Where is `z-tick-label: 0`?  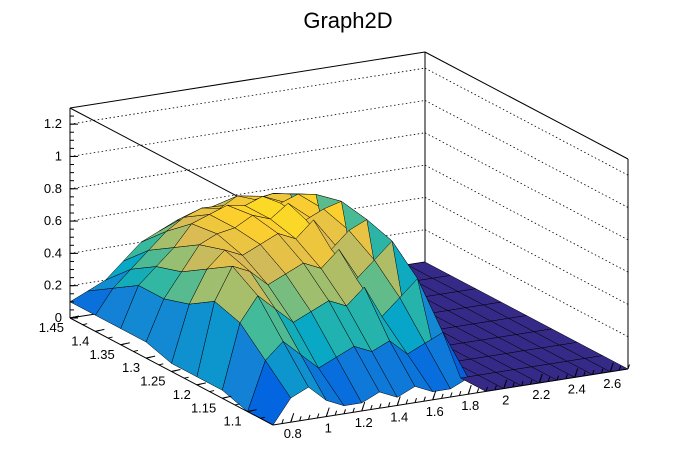
z-tick-label: 0 is located at coordinates (58, 317).